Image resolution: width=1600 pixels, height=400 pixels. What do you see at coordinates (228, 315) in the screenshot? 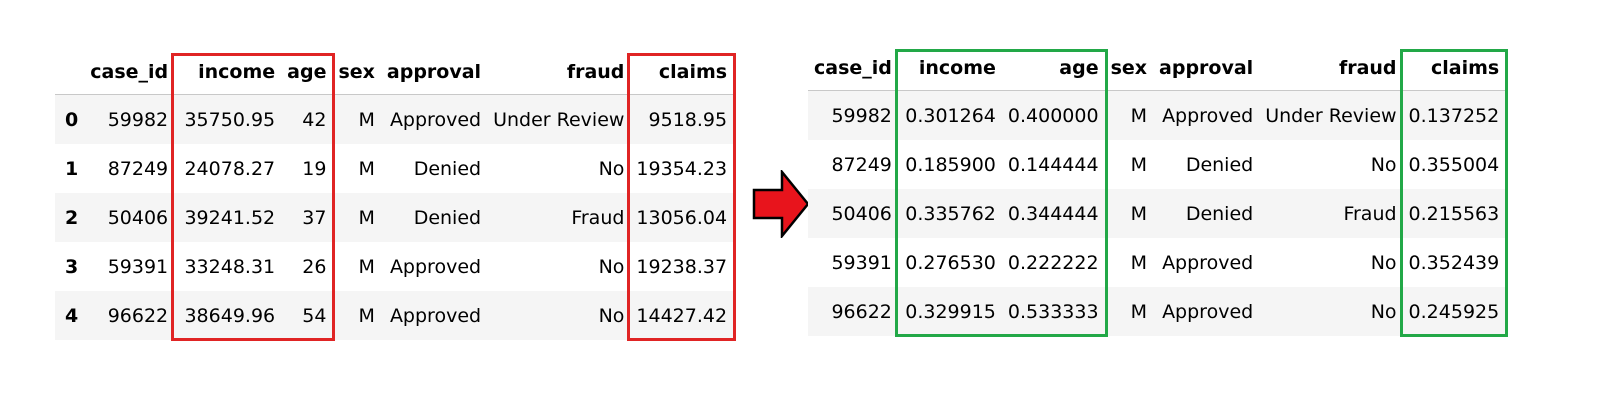
I see `cell-income: 38649.96` at bounding box center [228, 315].